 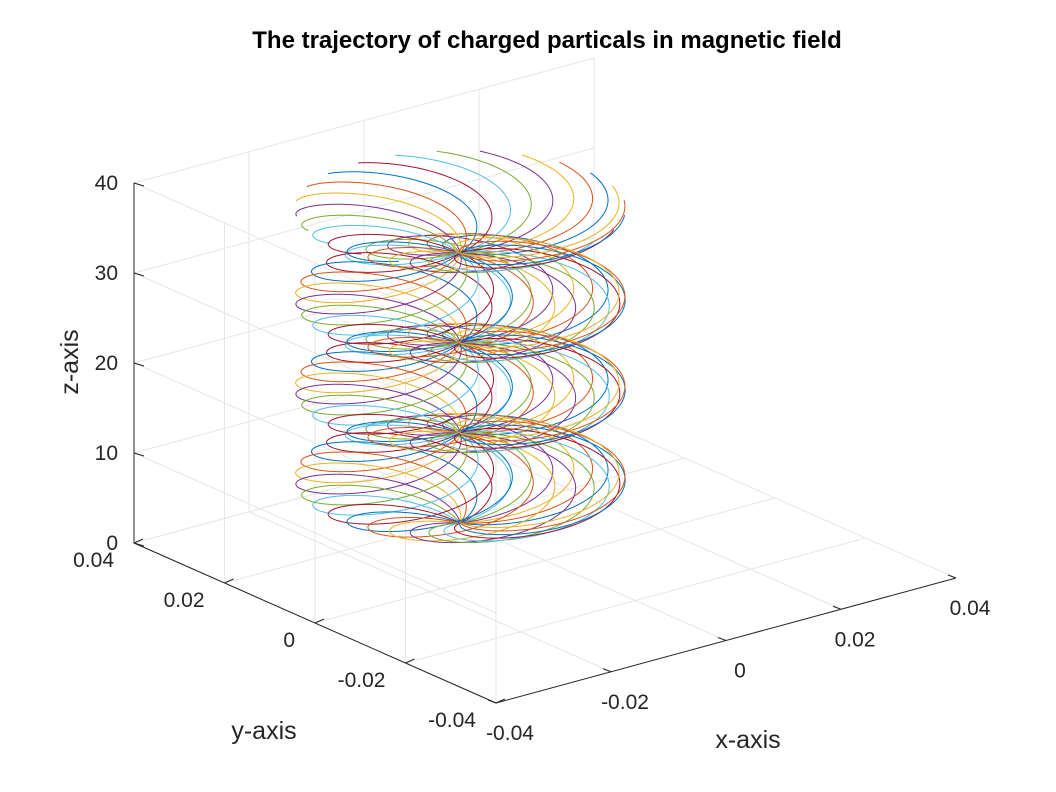 What do you see at coordinates (93, 560) in the screenshot?
I see `y-tick-label: 0.04` at bounding box center [93, 560].